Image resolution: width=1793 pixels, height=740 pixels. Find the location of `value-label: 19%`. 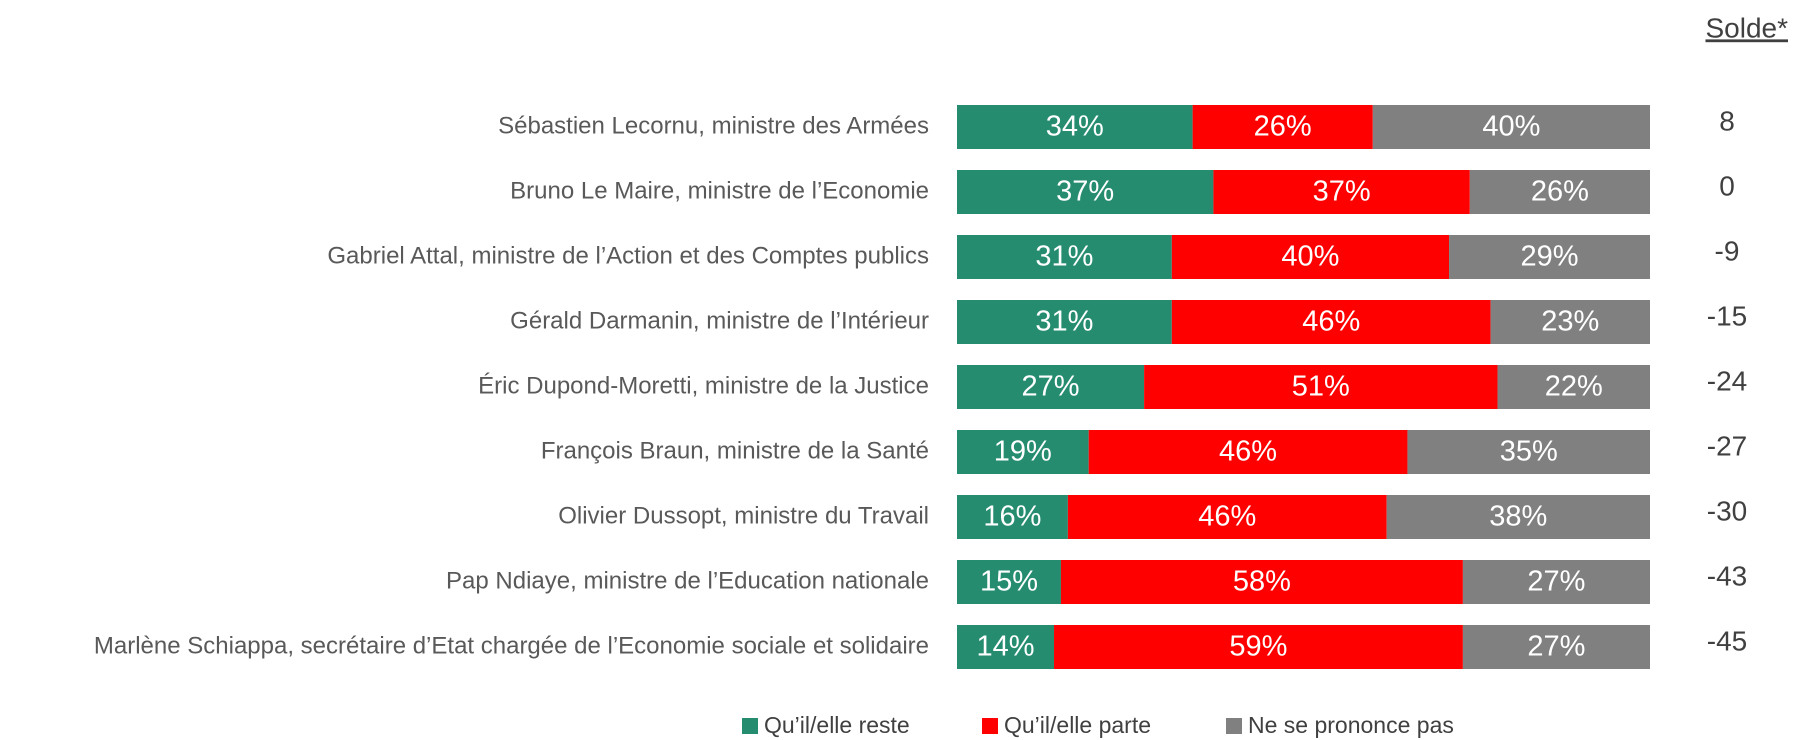

value-label: 19% is located at coordinates (1023, 452).